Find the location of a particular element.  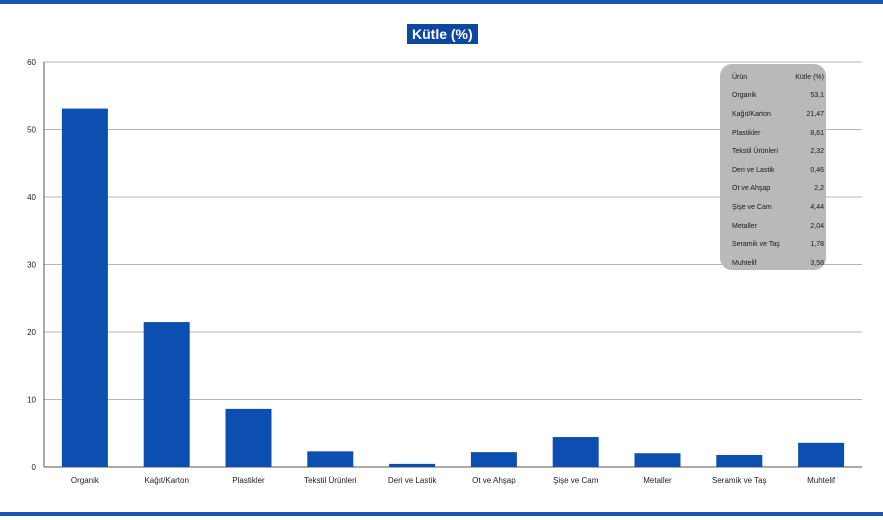

top-rule is located at coordinates (441, 2).